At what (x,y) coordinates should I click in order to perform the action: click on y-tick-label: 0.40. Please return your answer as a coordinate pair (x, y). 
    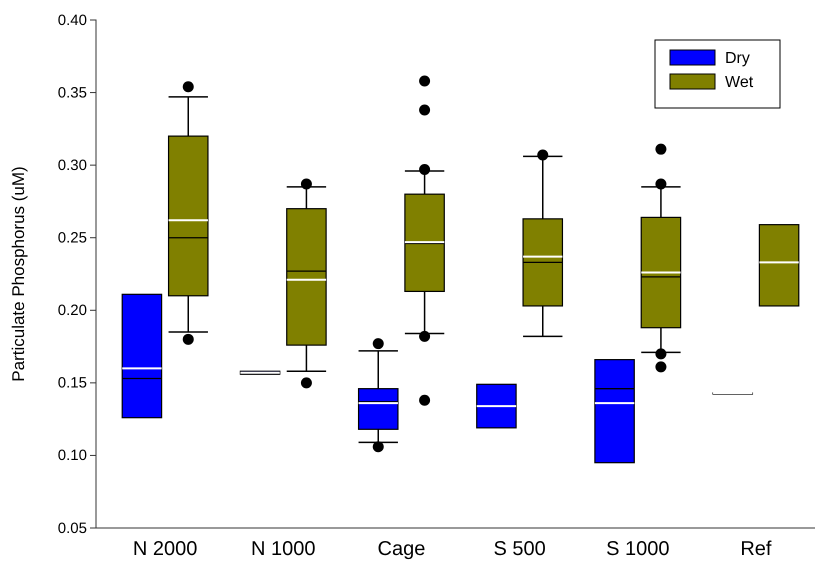
    Looking at the image, I should click on (72, 20).